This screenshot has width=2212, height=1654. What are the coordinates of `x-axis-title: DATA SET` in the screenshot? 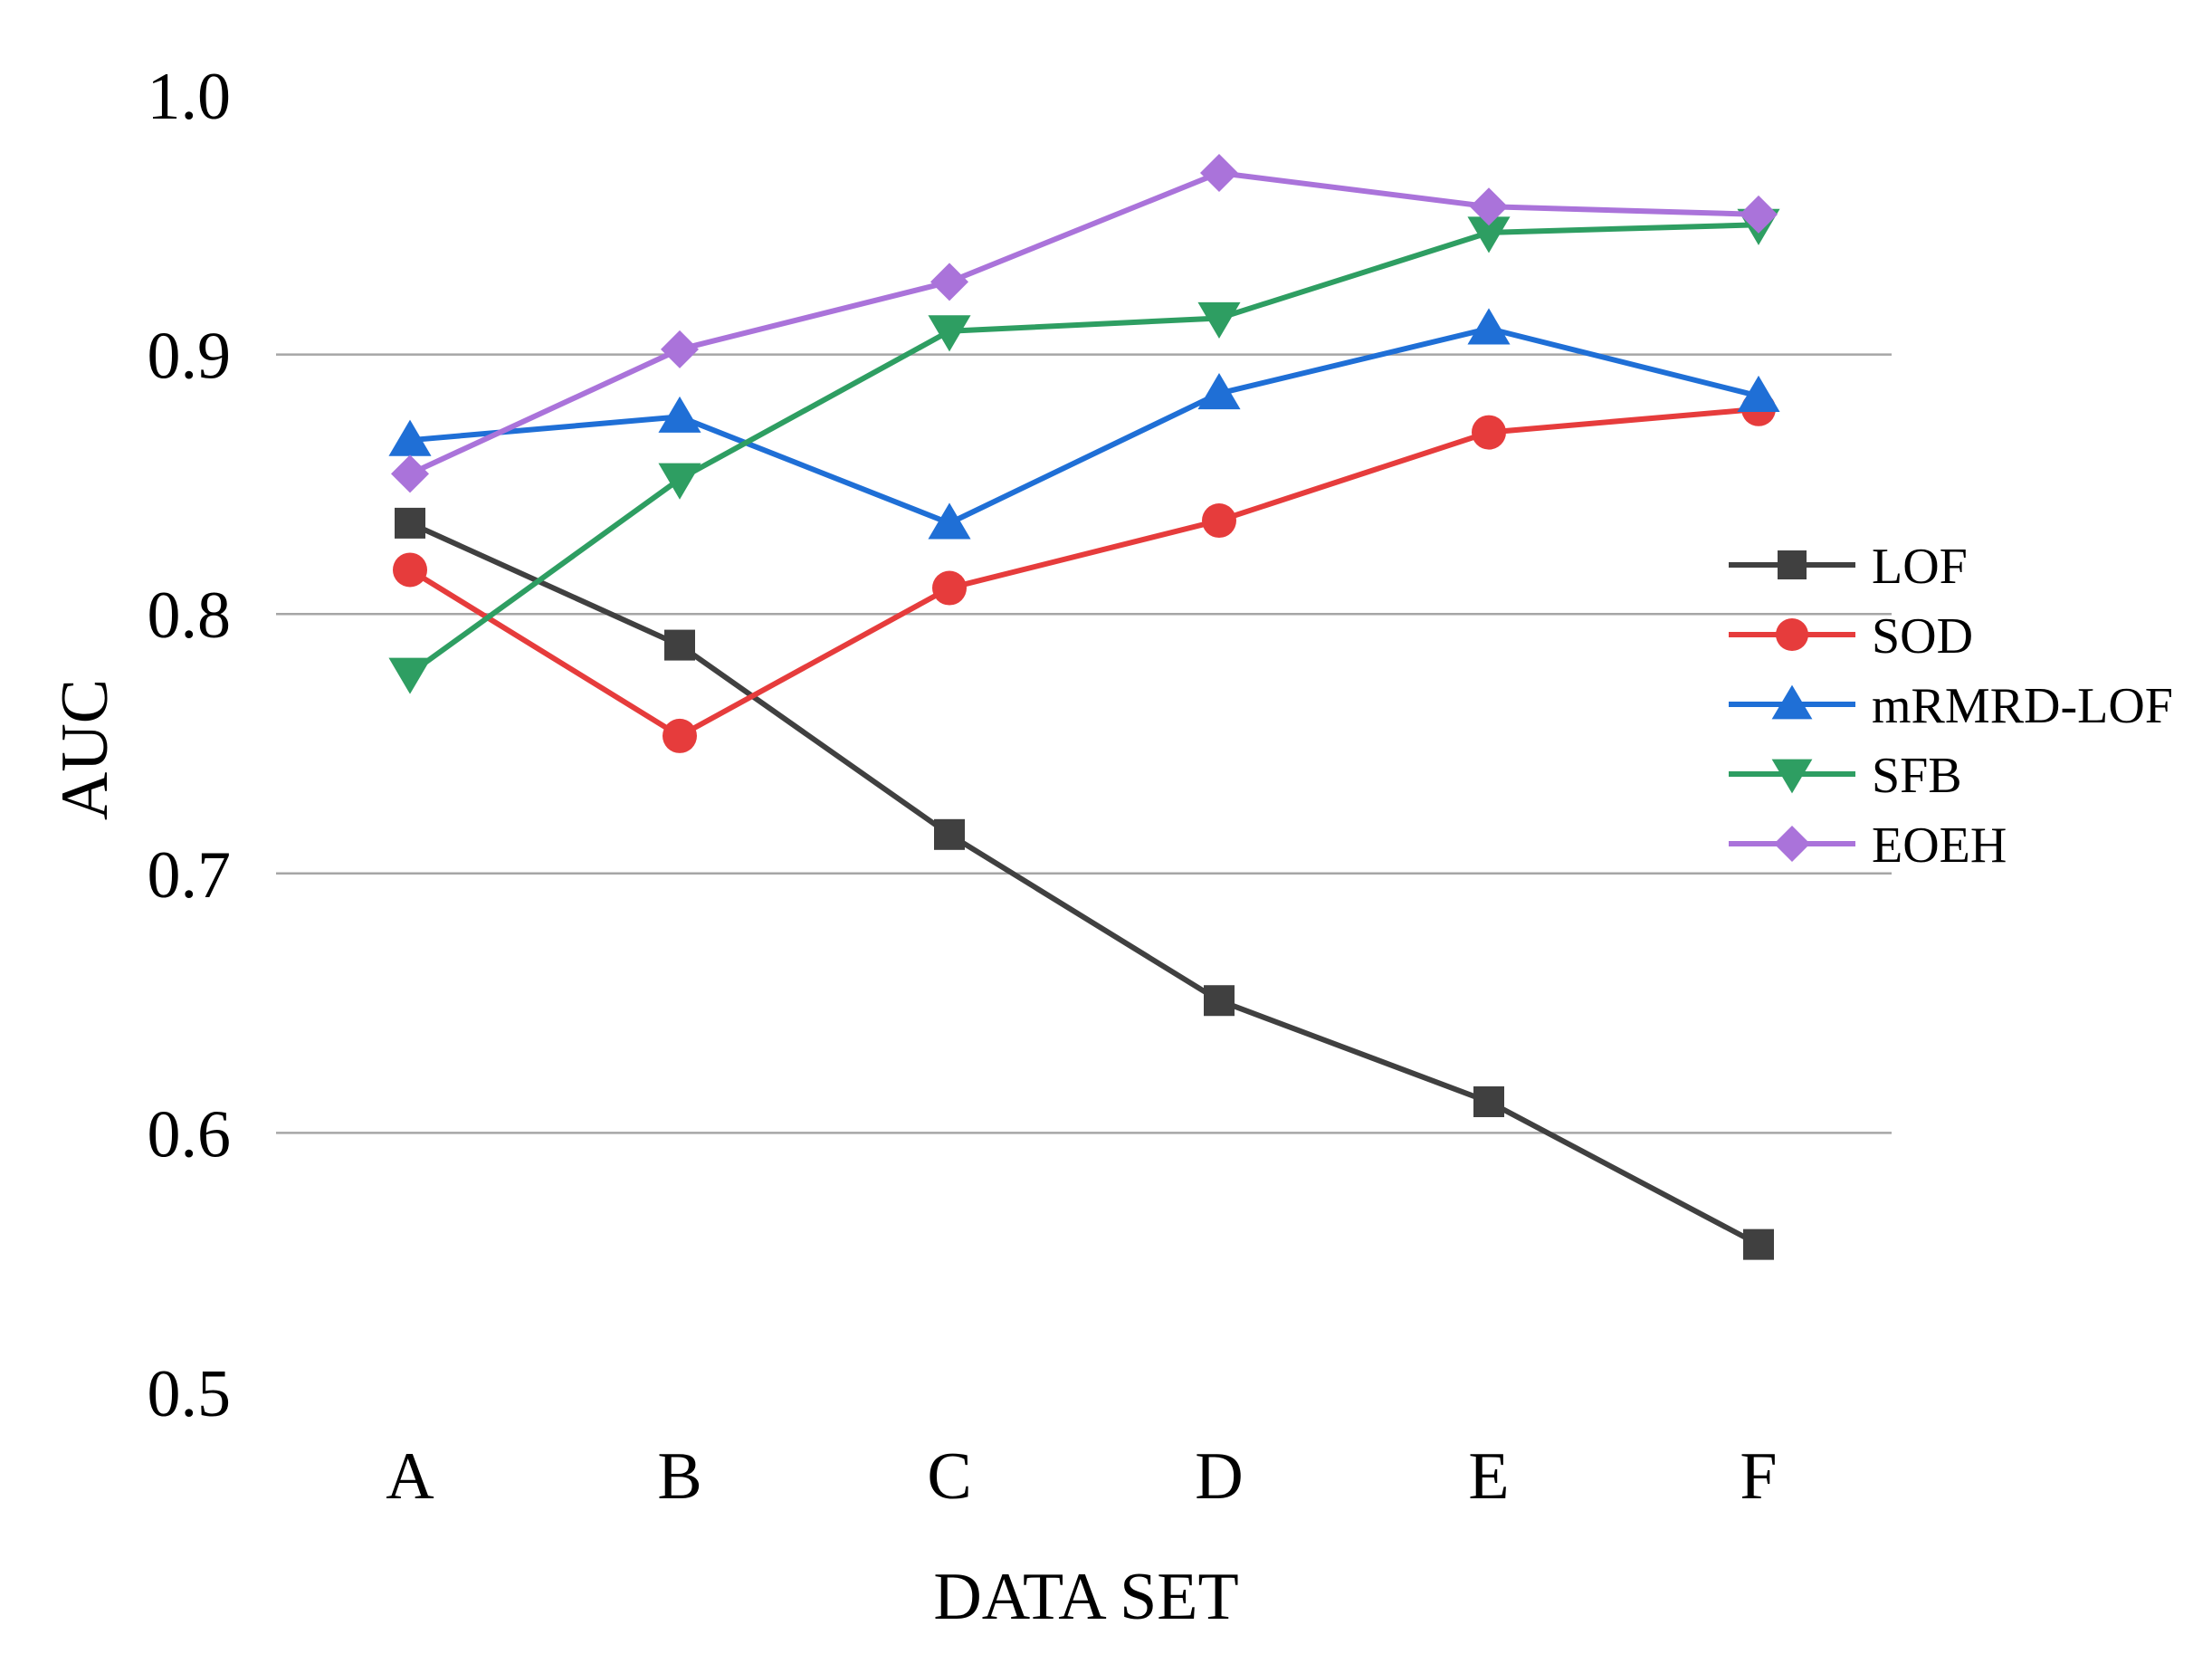 It's located at (1085, 1597).